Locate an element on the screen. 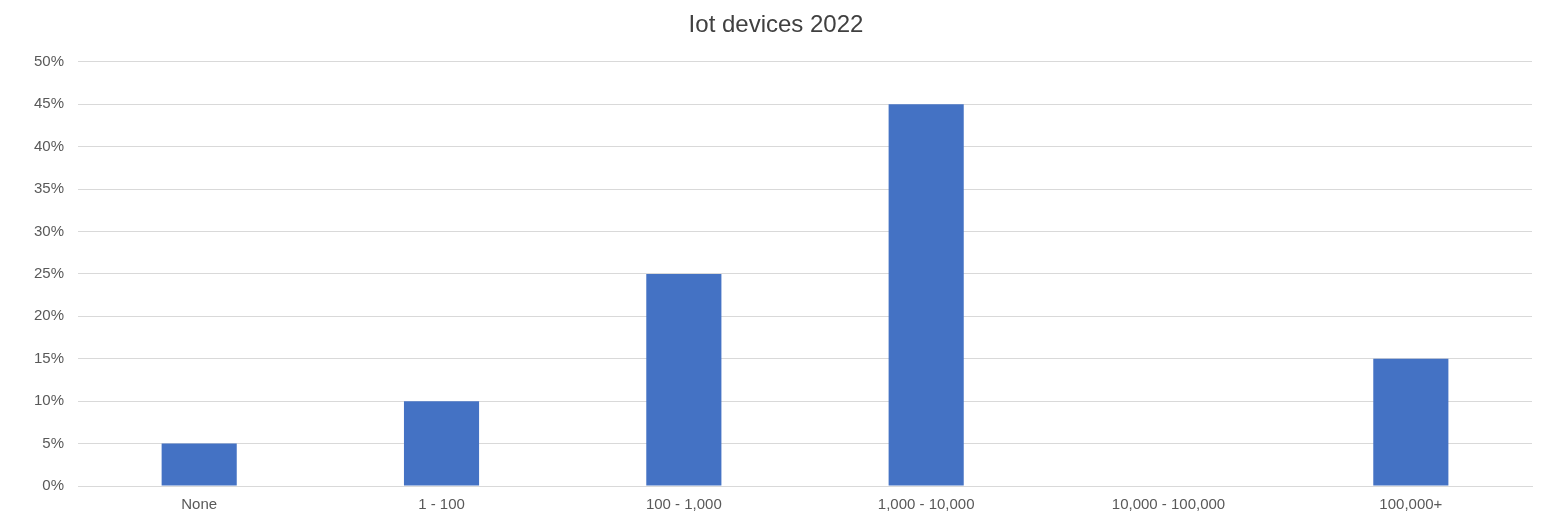  x-tick-label: 100 - 1,000 is located at coordinates (683, 504).